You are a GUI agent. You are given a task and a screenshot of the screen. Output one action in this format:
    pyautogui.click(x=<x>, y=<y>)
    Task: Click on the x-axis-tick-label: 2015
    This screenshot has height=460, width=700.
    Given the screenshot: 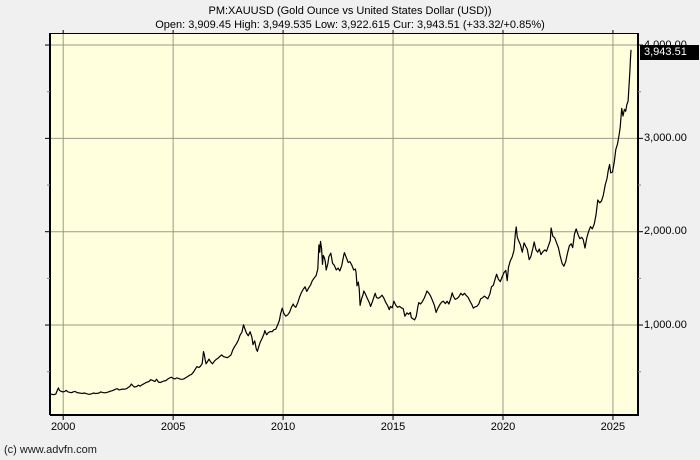 What is the action you would take?
    pyautogui.click(x=393, y=427)
    